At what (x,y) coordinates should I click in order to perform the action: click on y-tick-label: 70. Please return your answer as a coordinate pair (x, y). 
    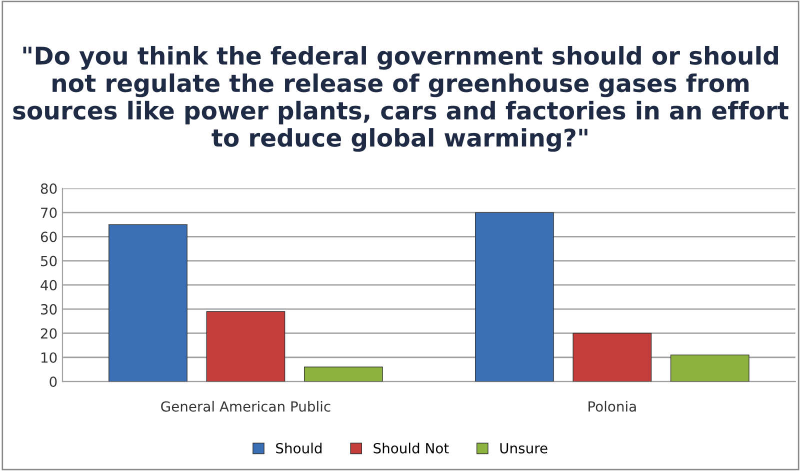
    Looking at the image, I should click on (49, 213).